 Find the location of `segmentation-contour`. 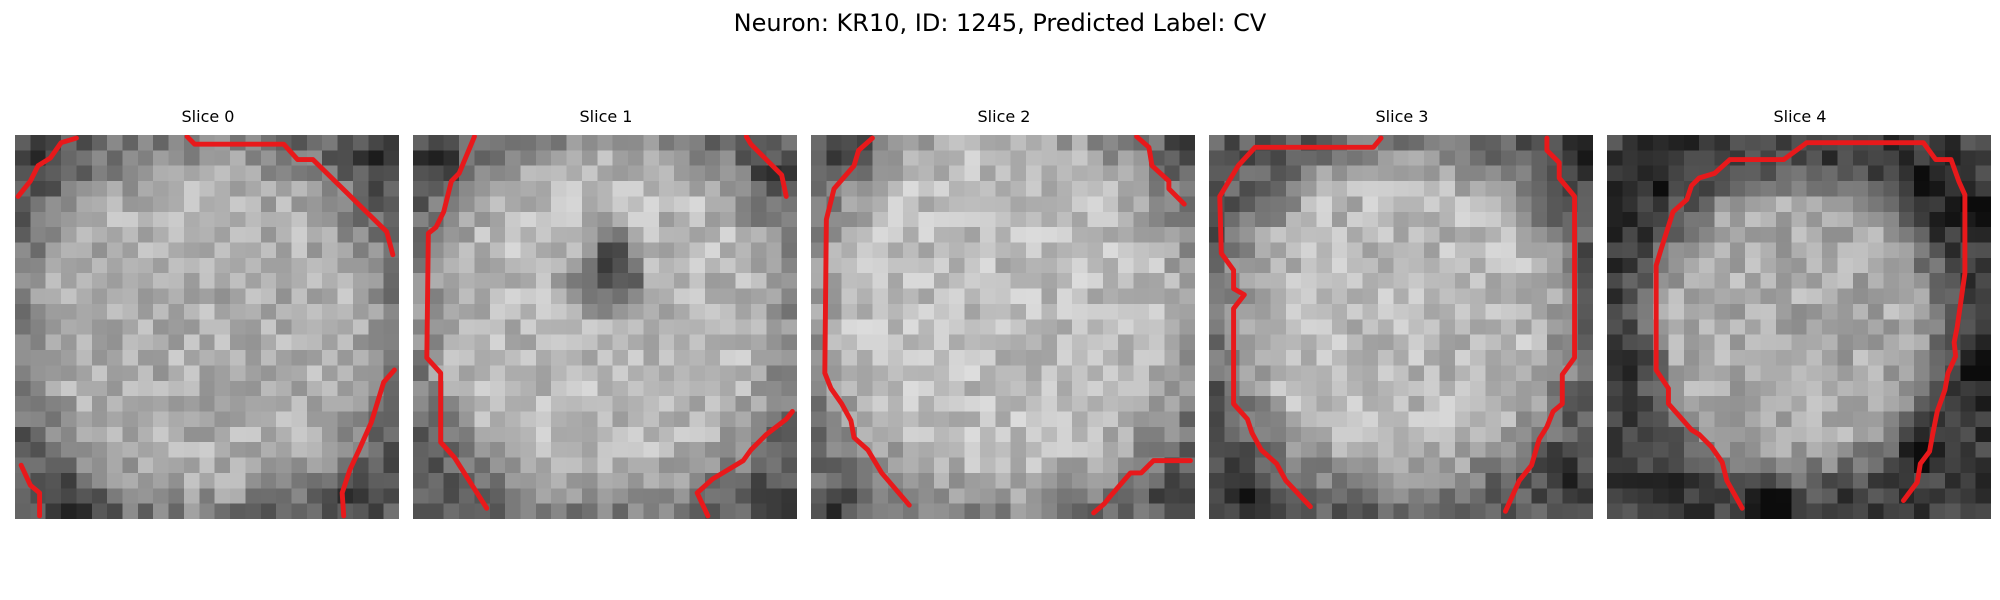

segmentation-contour is located at coordinates (290, 196).